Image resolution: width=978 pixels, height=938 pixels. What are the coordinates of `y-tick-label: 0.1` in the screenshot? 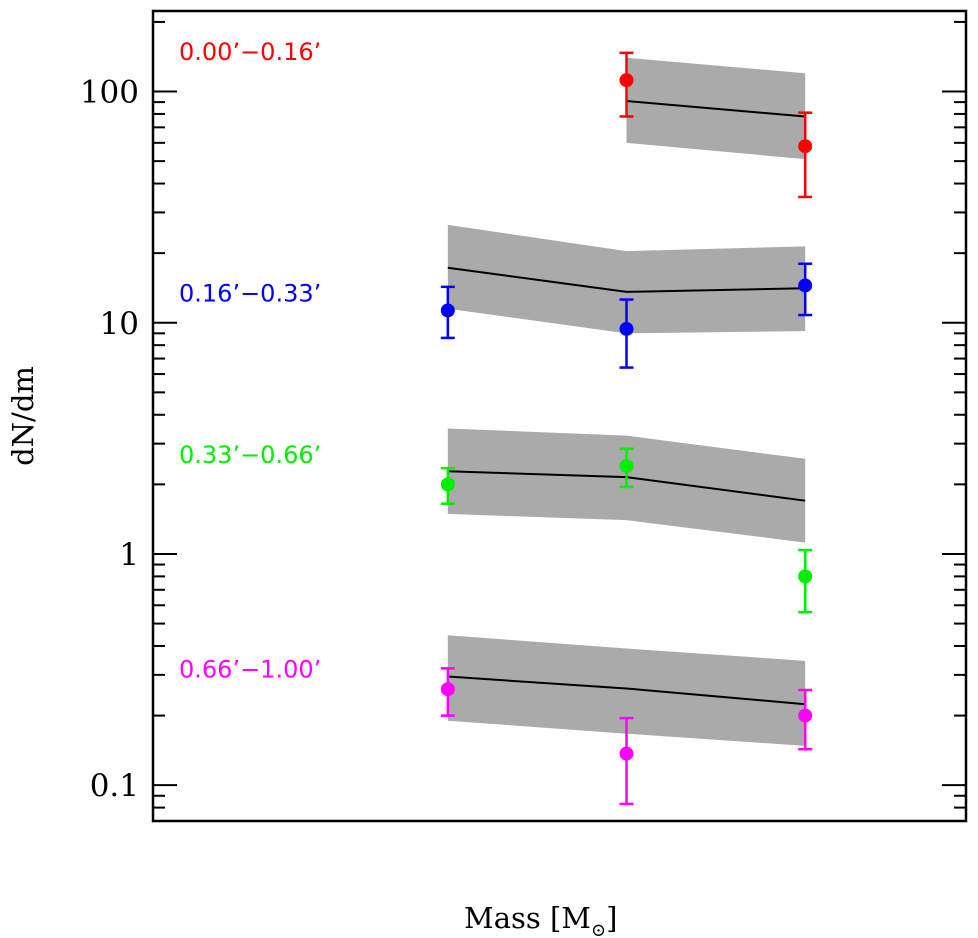 It's located at (114, 786).